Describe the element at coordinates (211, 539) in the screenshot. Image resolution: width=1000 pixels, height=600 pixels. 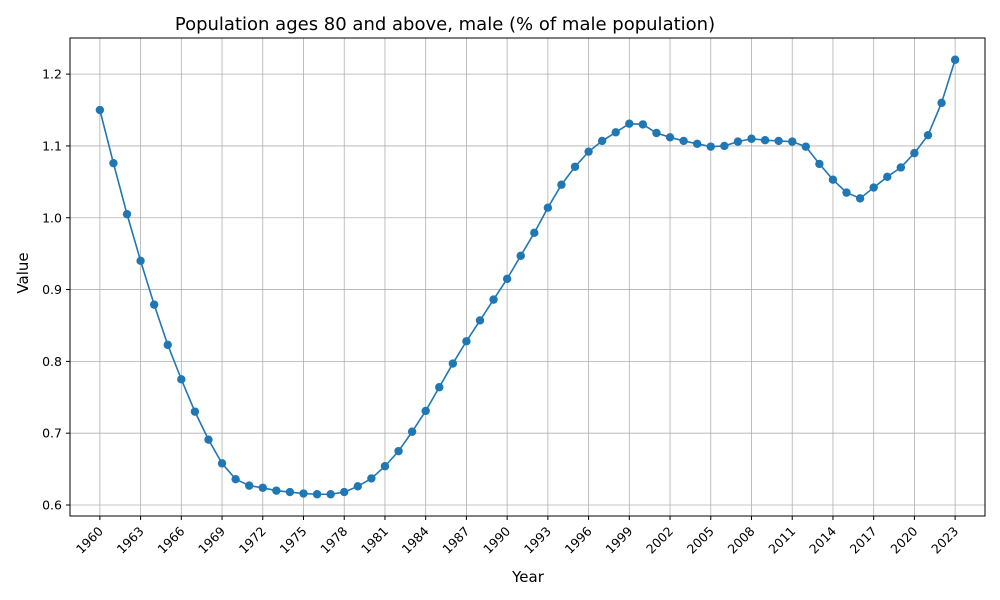
I see `x-tick-label: 1969` at that location.